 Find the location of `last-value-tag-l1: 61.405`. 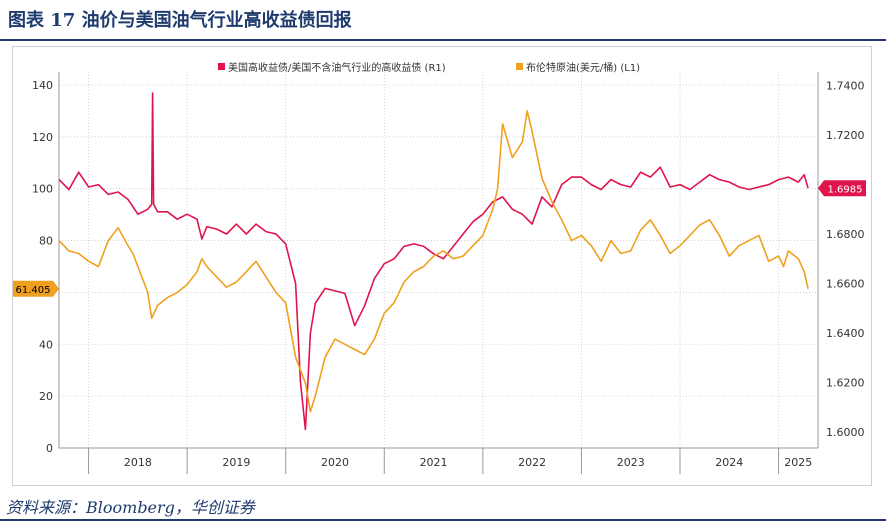

last-value-tag-l1: 61.405 is located at coordinates (36, 288).